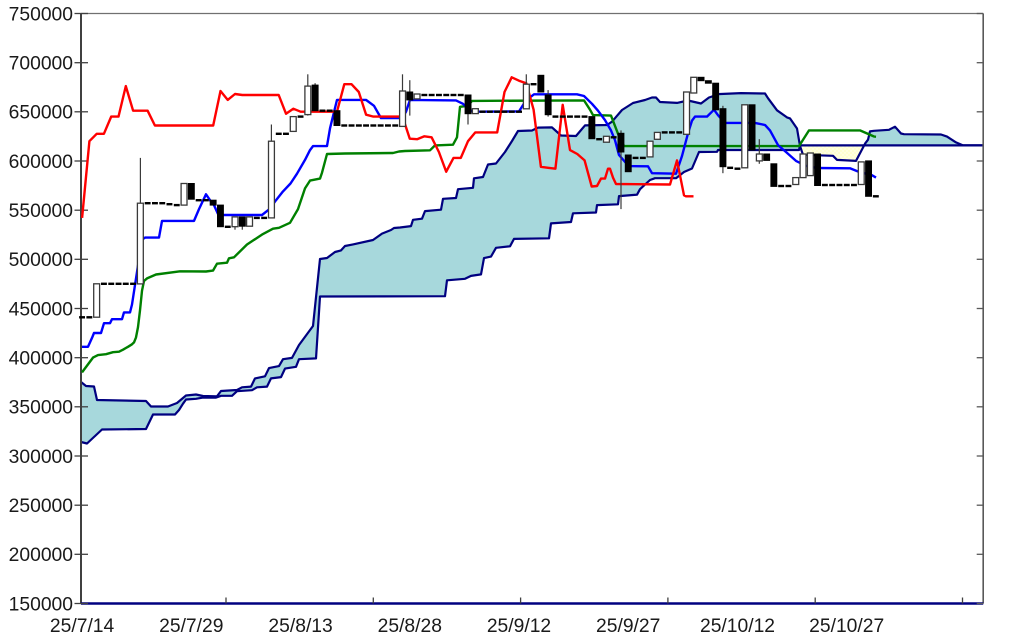 This screenshot has height=642, width=1024. I want to click on svg-text: 25/7/29, so click(191, 626).